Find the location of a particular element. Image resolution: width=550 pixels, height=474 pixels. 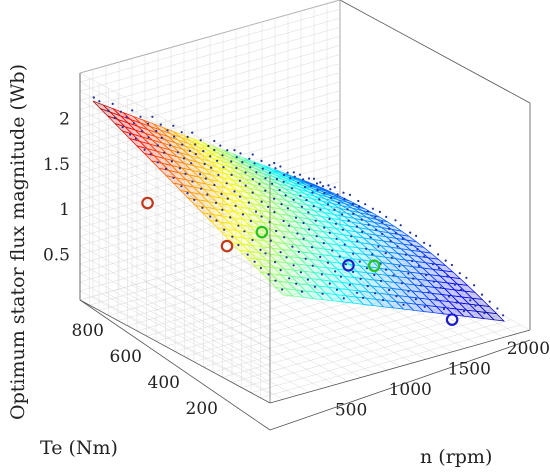

x-tick-label: 1500 is located at coordinates (469, 370).